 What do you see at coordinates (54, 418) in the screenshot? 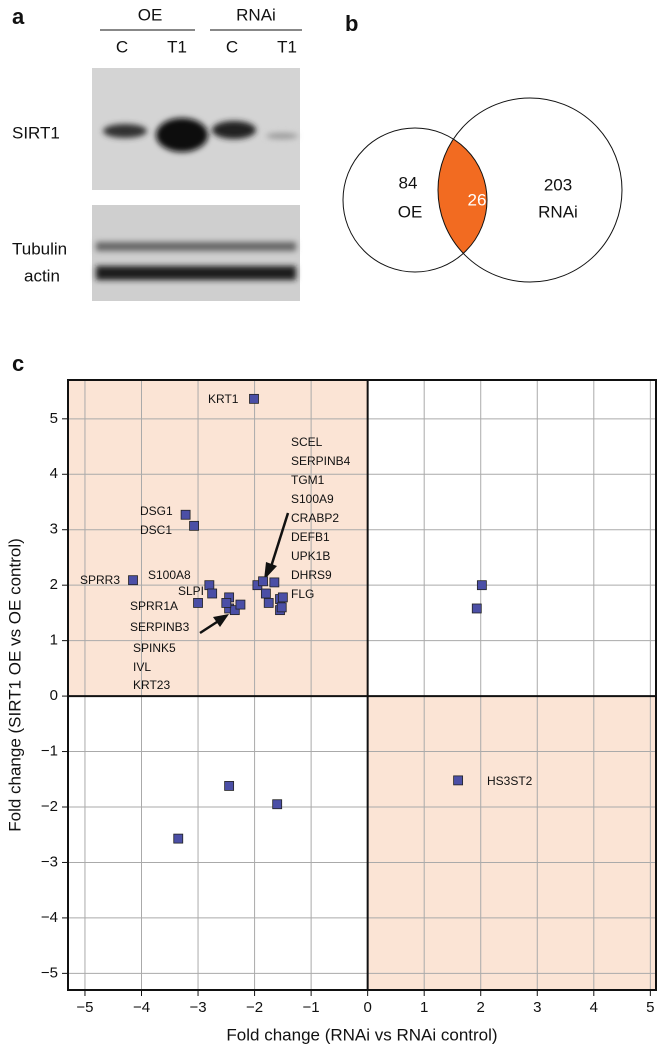
I see `y-tick-label: 5` at bounding box center [54, 418].